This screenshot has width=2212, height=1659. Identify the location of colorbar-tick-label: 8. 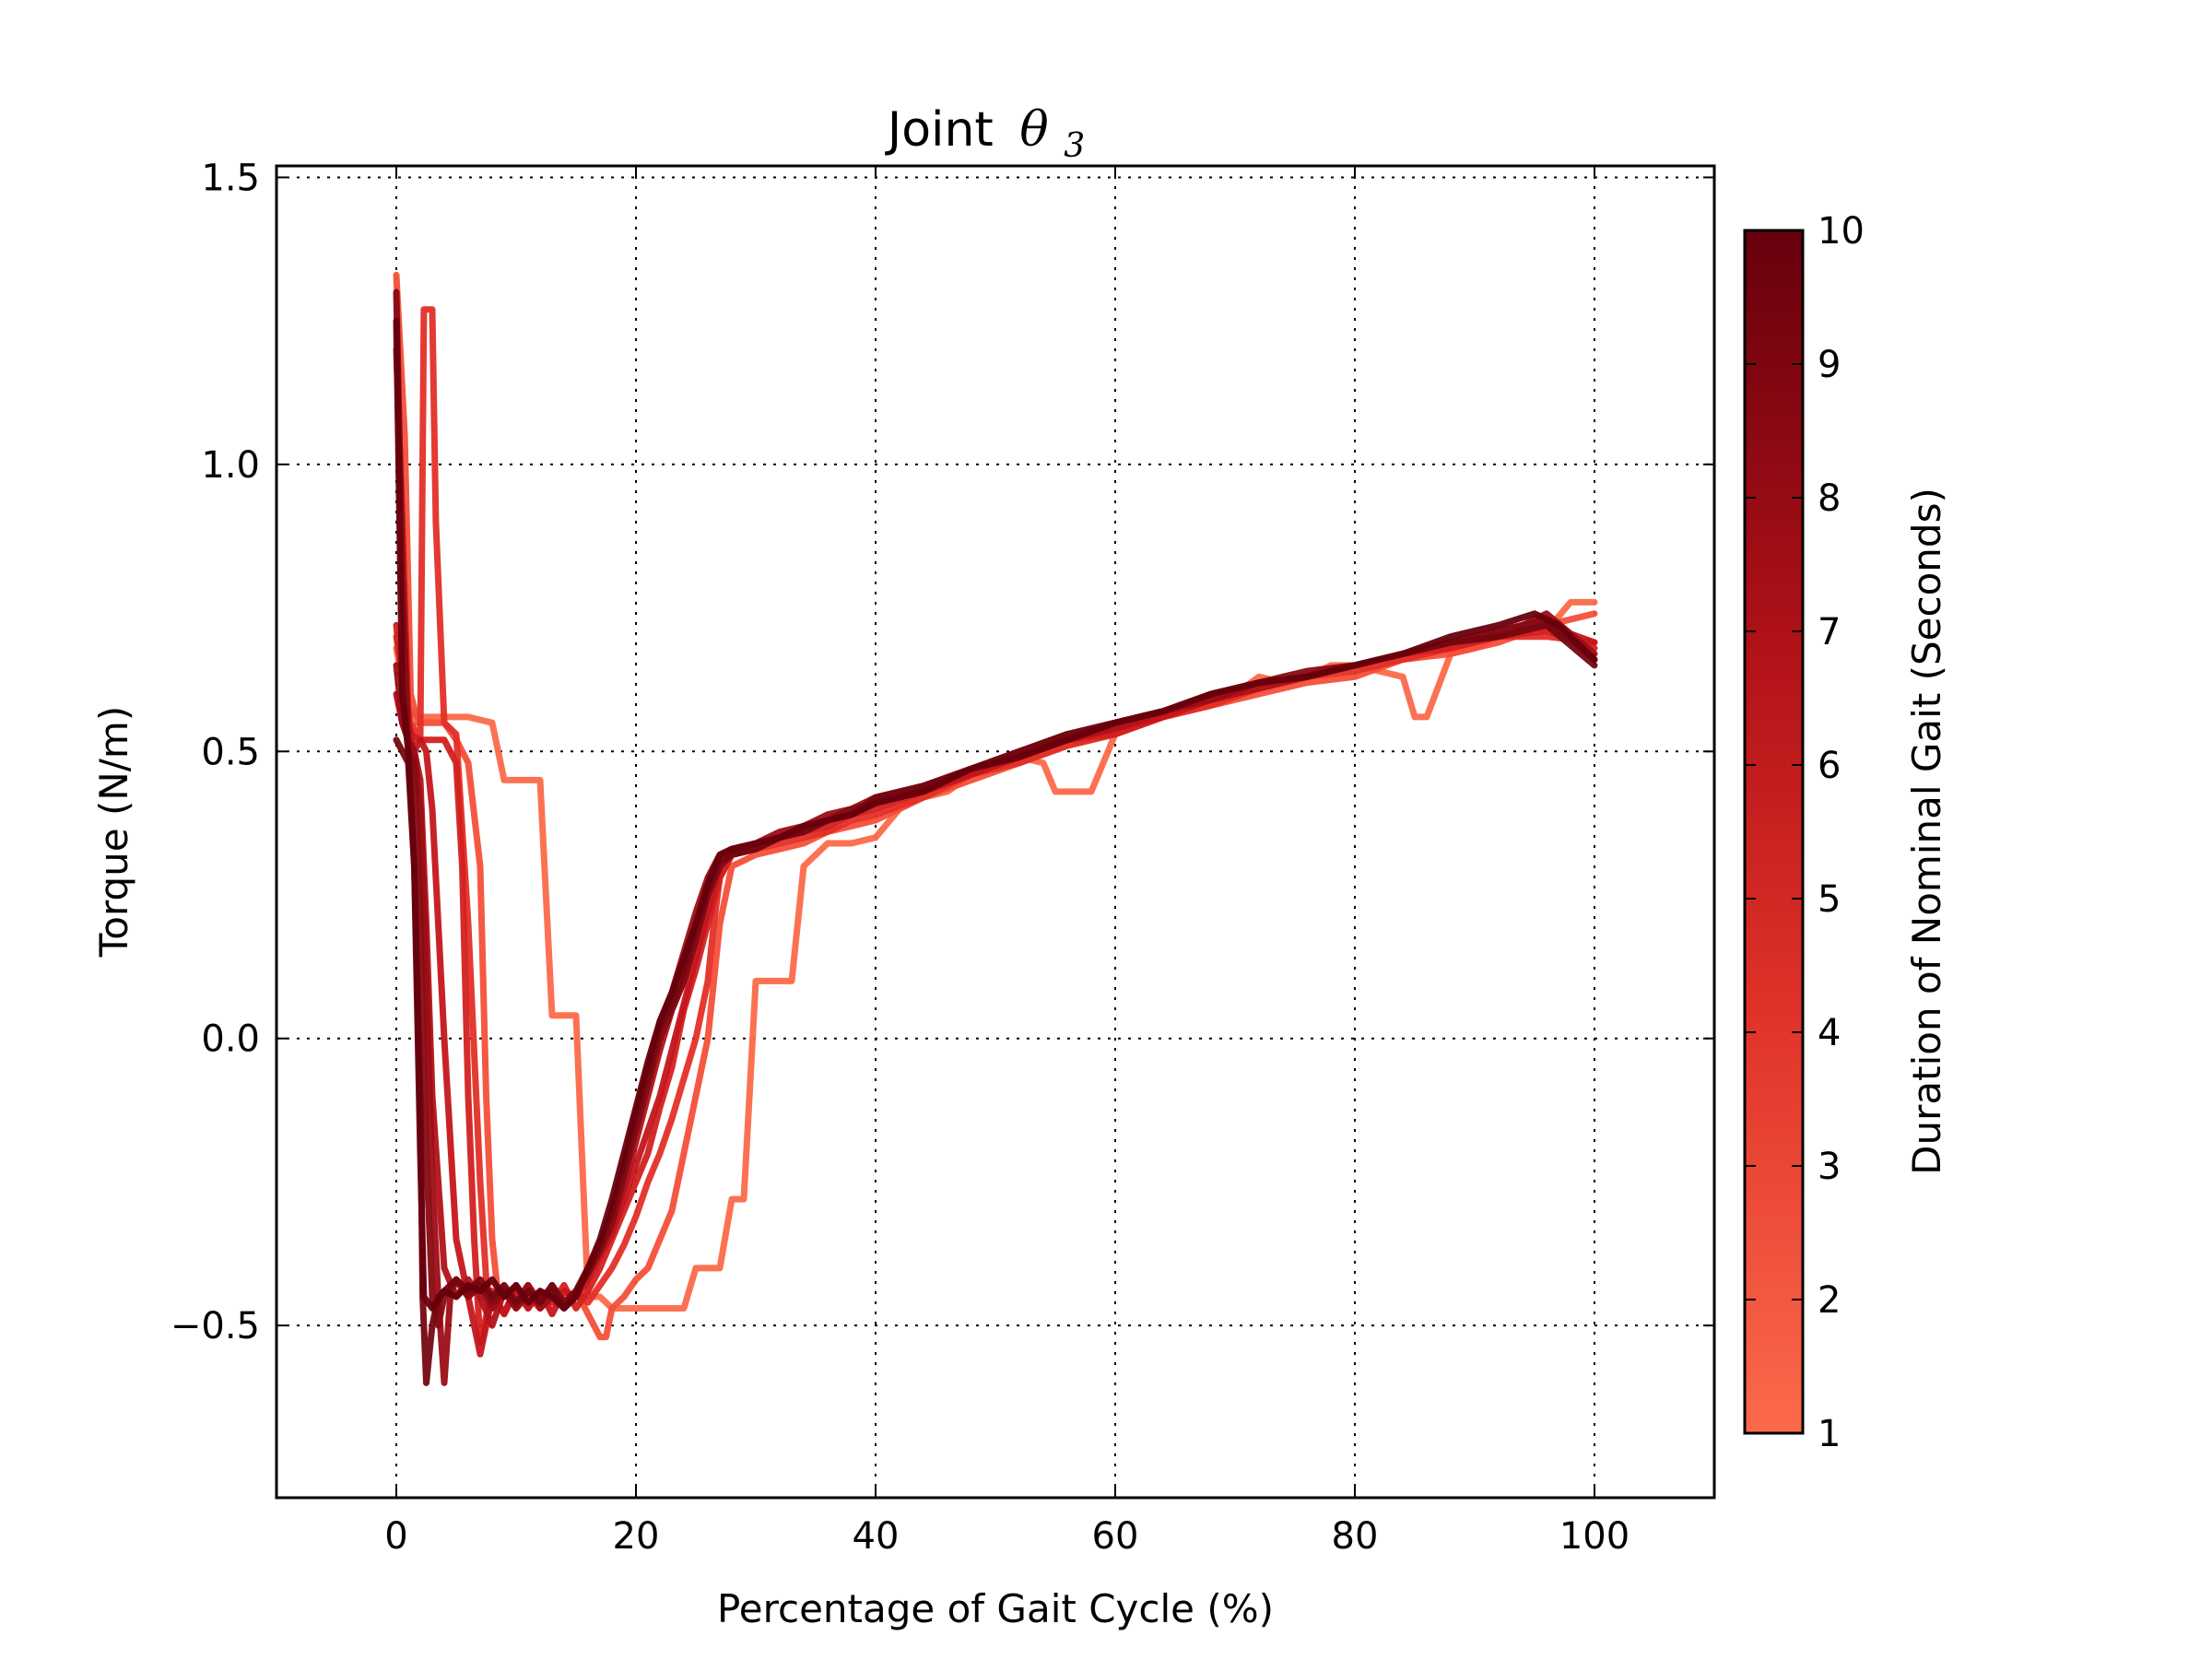
(1829, 498).